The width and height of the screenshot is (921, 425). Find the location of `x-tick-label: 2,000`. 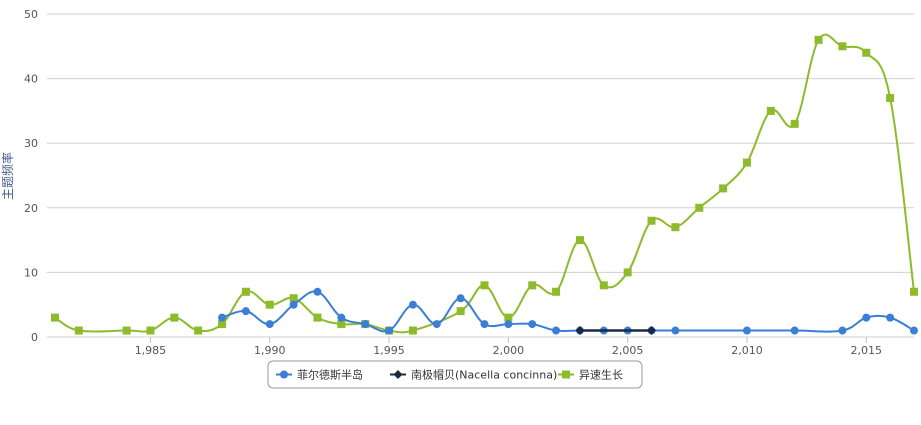

x-tick-label: 2,000 is located at coordinates (509, 350).